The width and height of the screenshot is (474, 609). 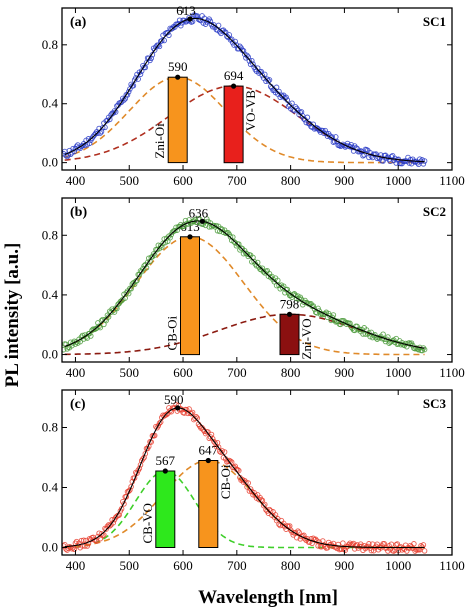 I want to click on bar-label: CB-Oi, so click(x=225, y=481).